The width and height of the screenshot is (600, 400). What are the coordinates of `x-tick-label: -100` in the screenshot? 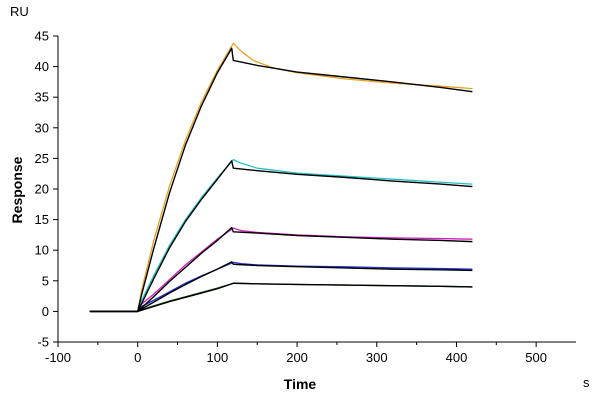 It's located at (58, 357).